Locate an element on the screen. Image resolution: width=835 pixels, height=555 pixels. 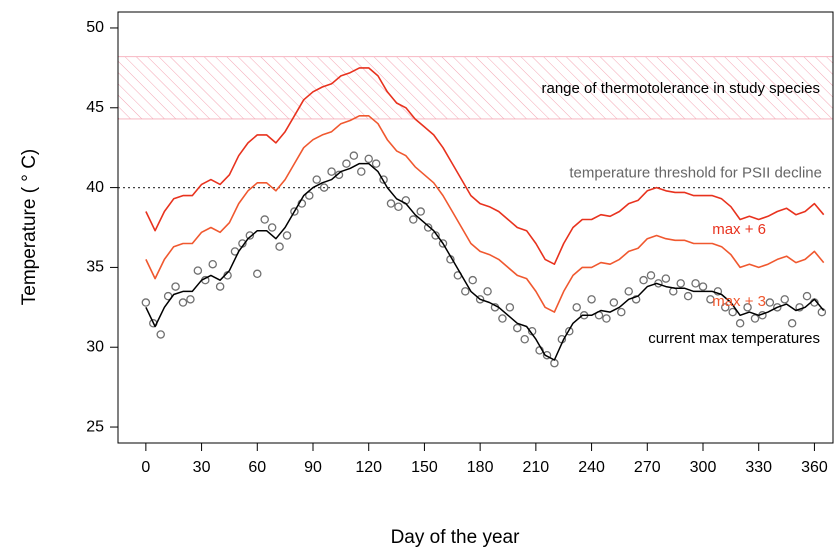
y-tick-label: 50 is located at coordinates (95, 27).